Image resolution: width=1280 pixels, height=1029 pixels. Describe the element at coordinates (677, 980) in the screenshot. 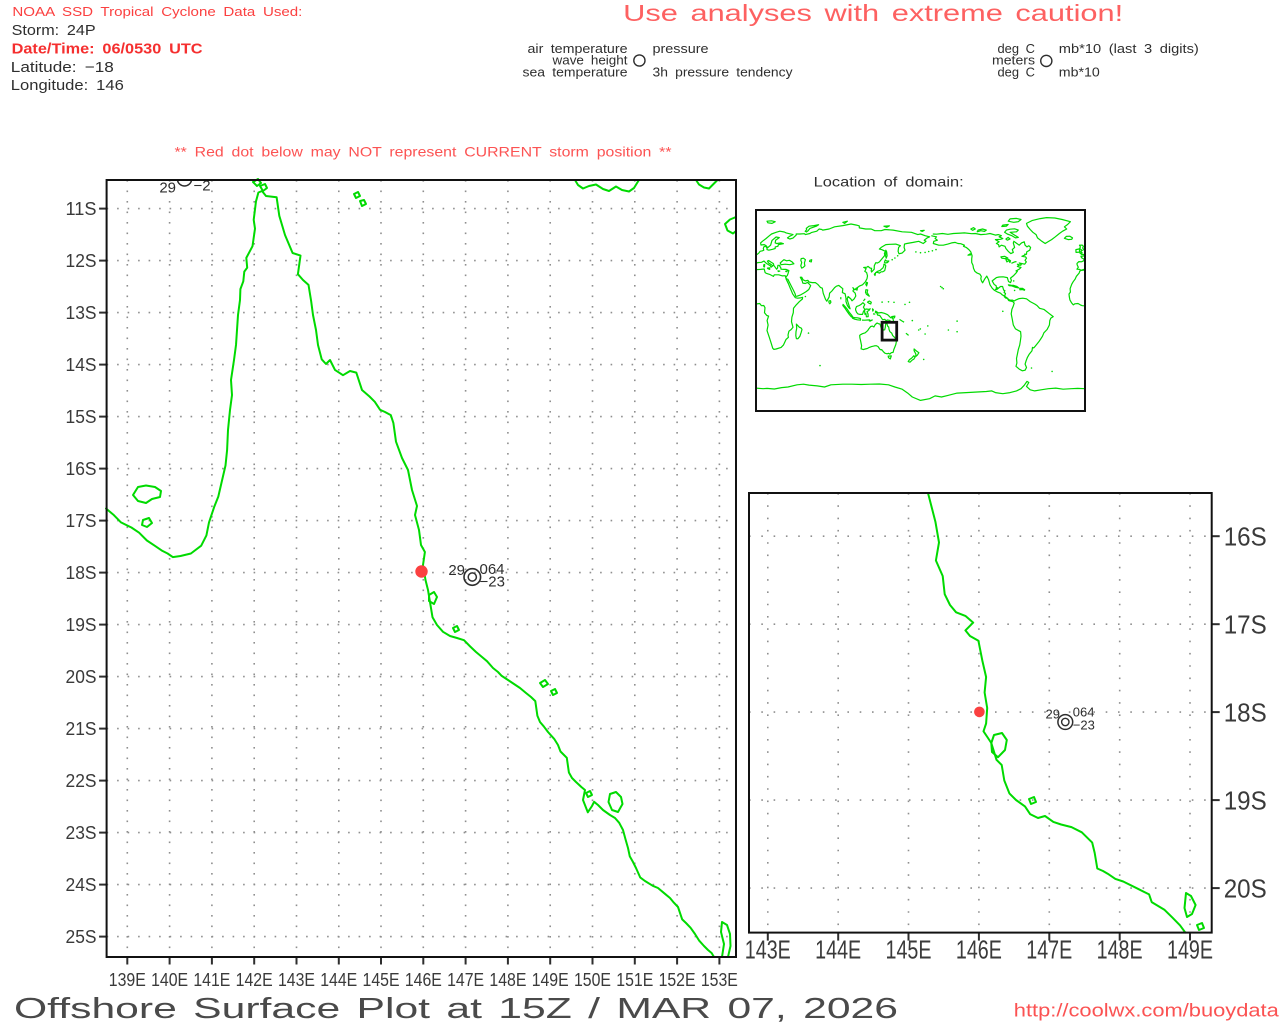

I see `svg-text: 152E` at that location.